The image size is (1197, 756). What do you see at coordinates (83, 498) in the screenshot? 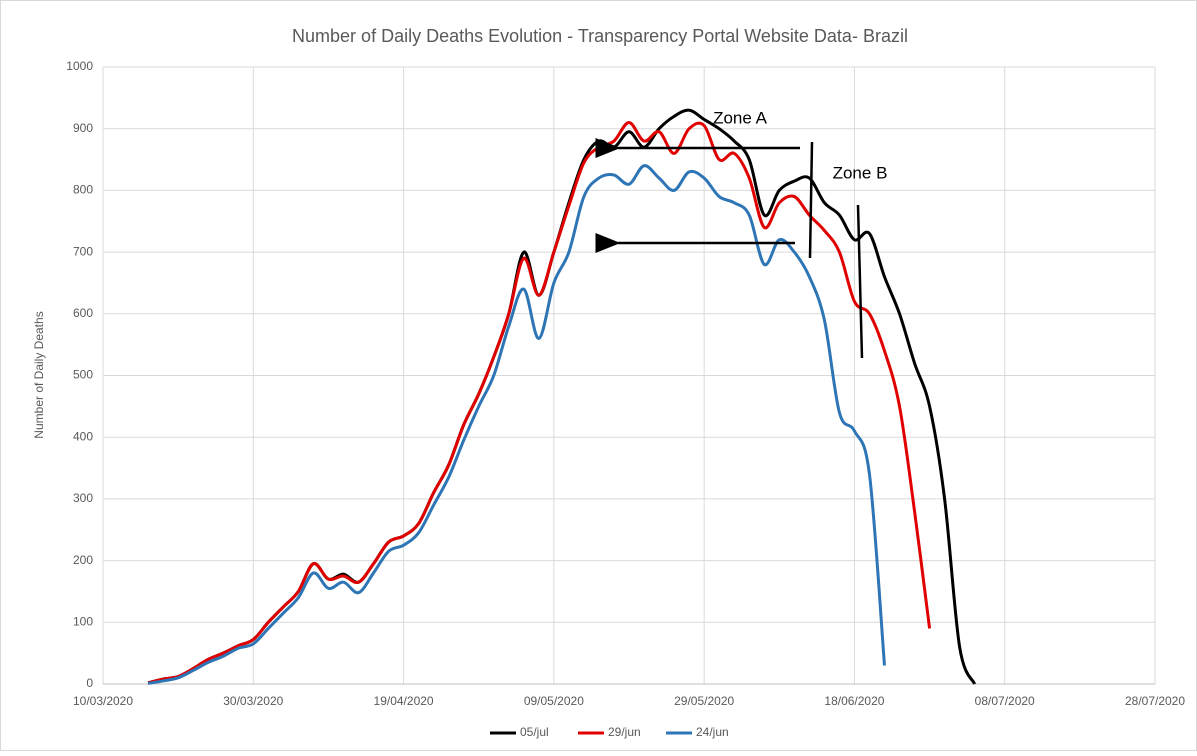
I see `y-tick-label: 300` at bounding box center [83, 498].